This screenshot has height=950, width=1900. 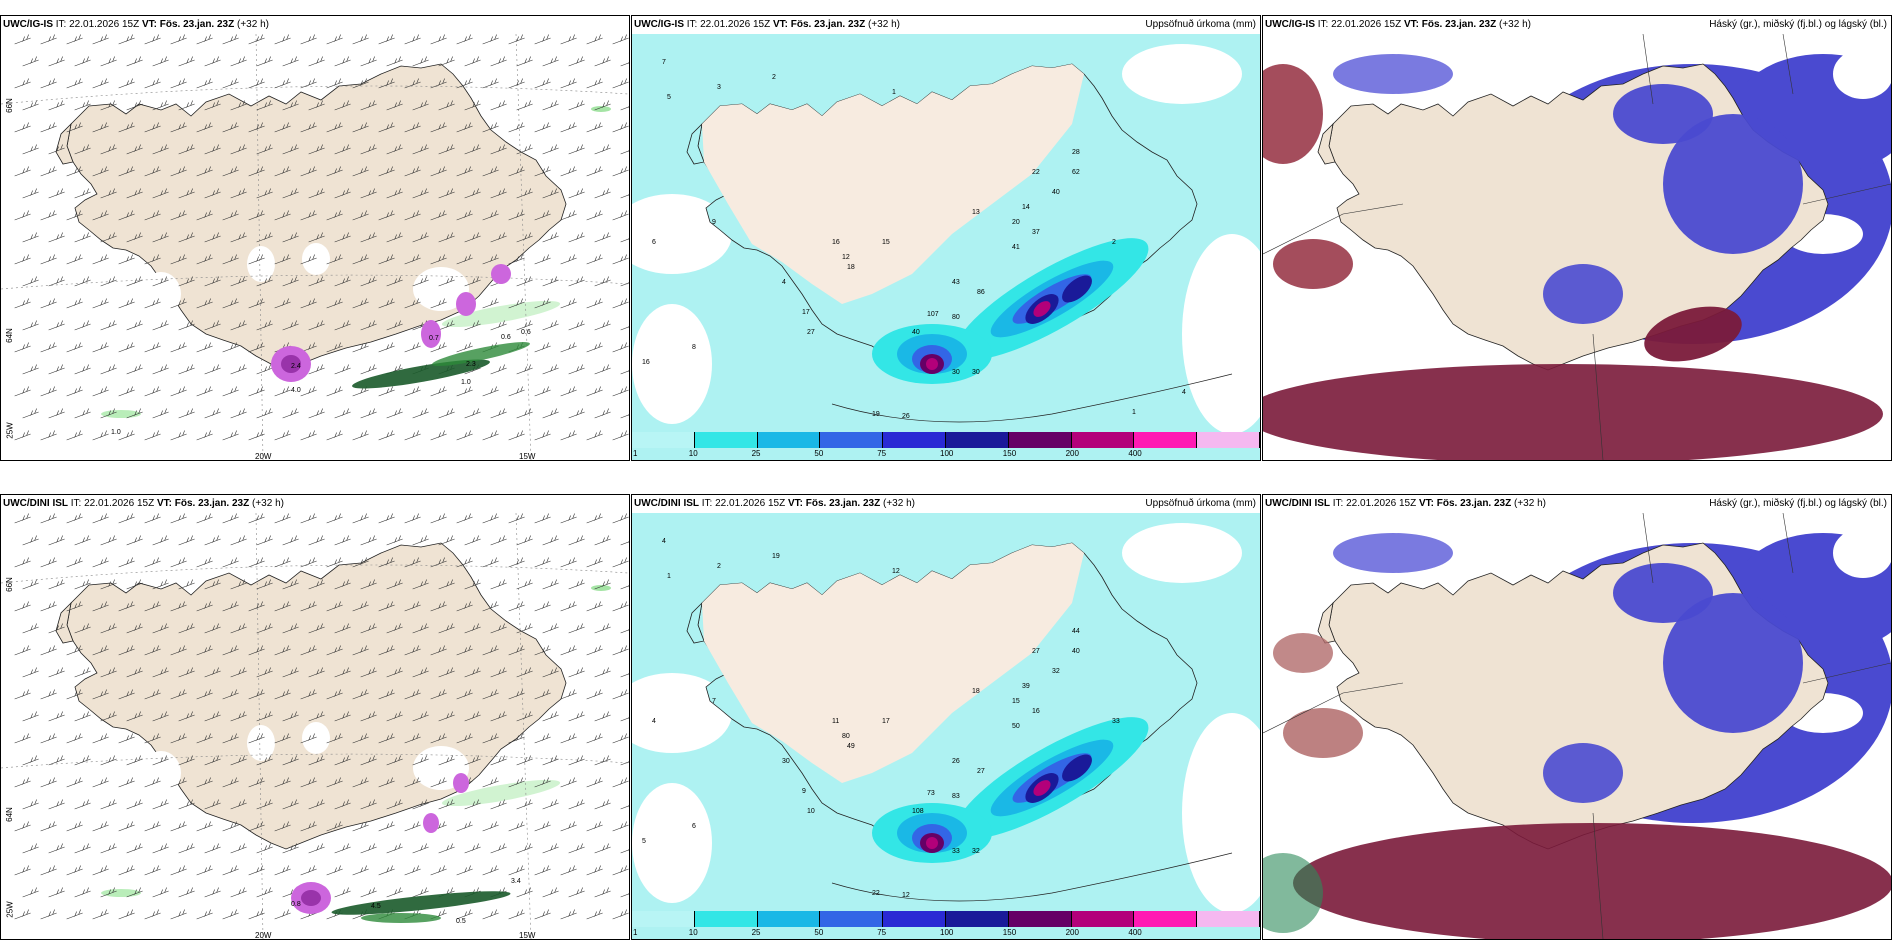 What do you see at coordinates (976, 212) in the screenshot?
I see `value-label: 13` at bounding box center [976, 212].